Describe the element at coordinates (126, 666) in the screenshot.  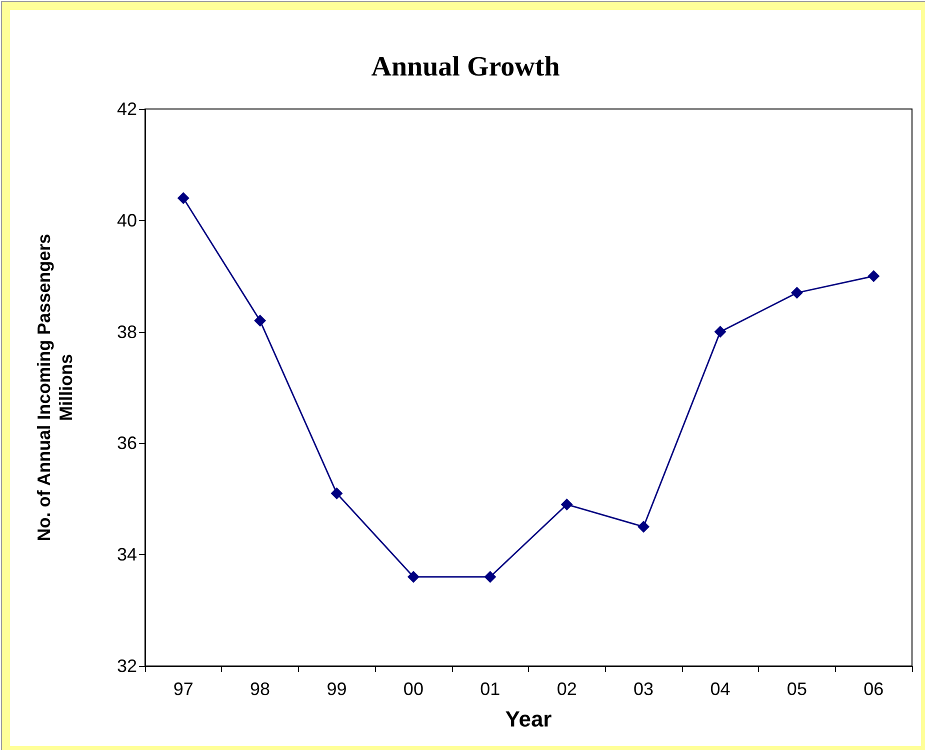
I see `y-tick-label: 32` at that location.